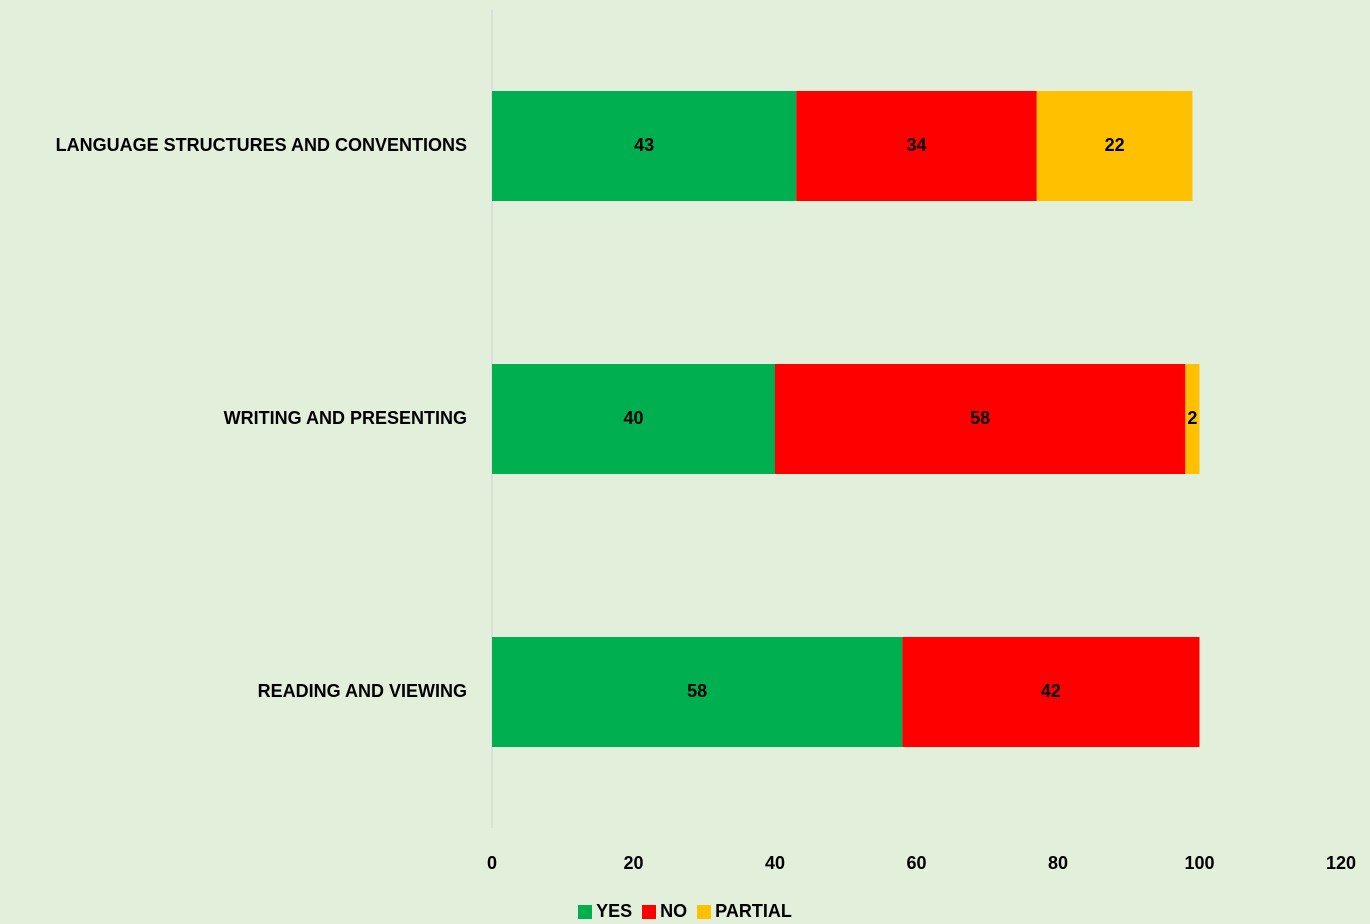 Image resolution: width=1370 pixels, height=924 pixels. What do you see at coordinates (753, 911) in the screenshot?
I see `legend-label: PARTIAL` at bounding box center [753, 911].